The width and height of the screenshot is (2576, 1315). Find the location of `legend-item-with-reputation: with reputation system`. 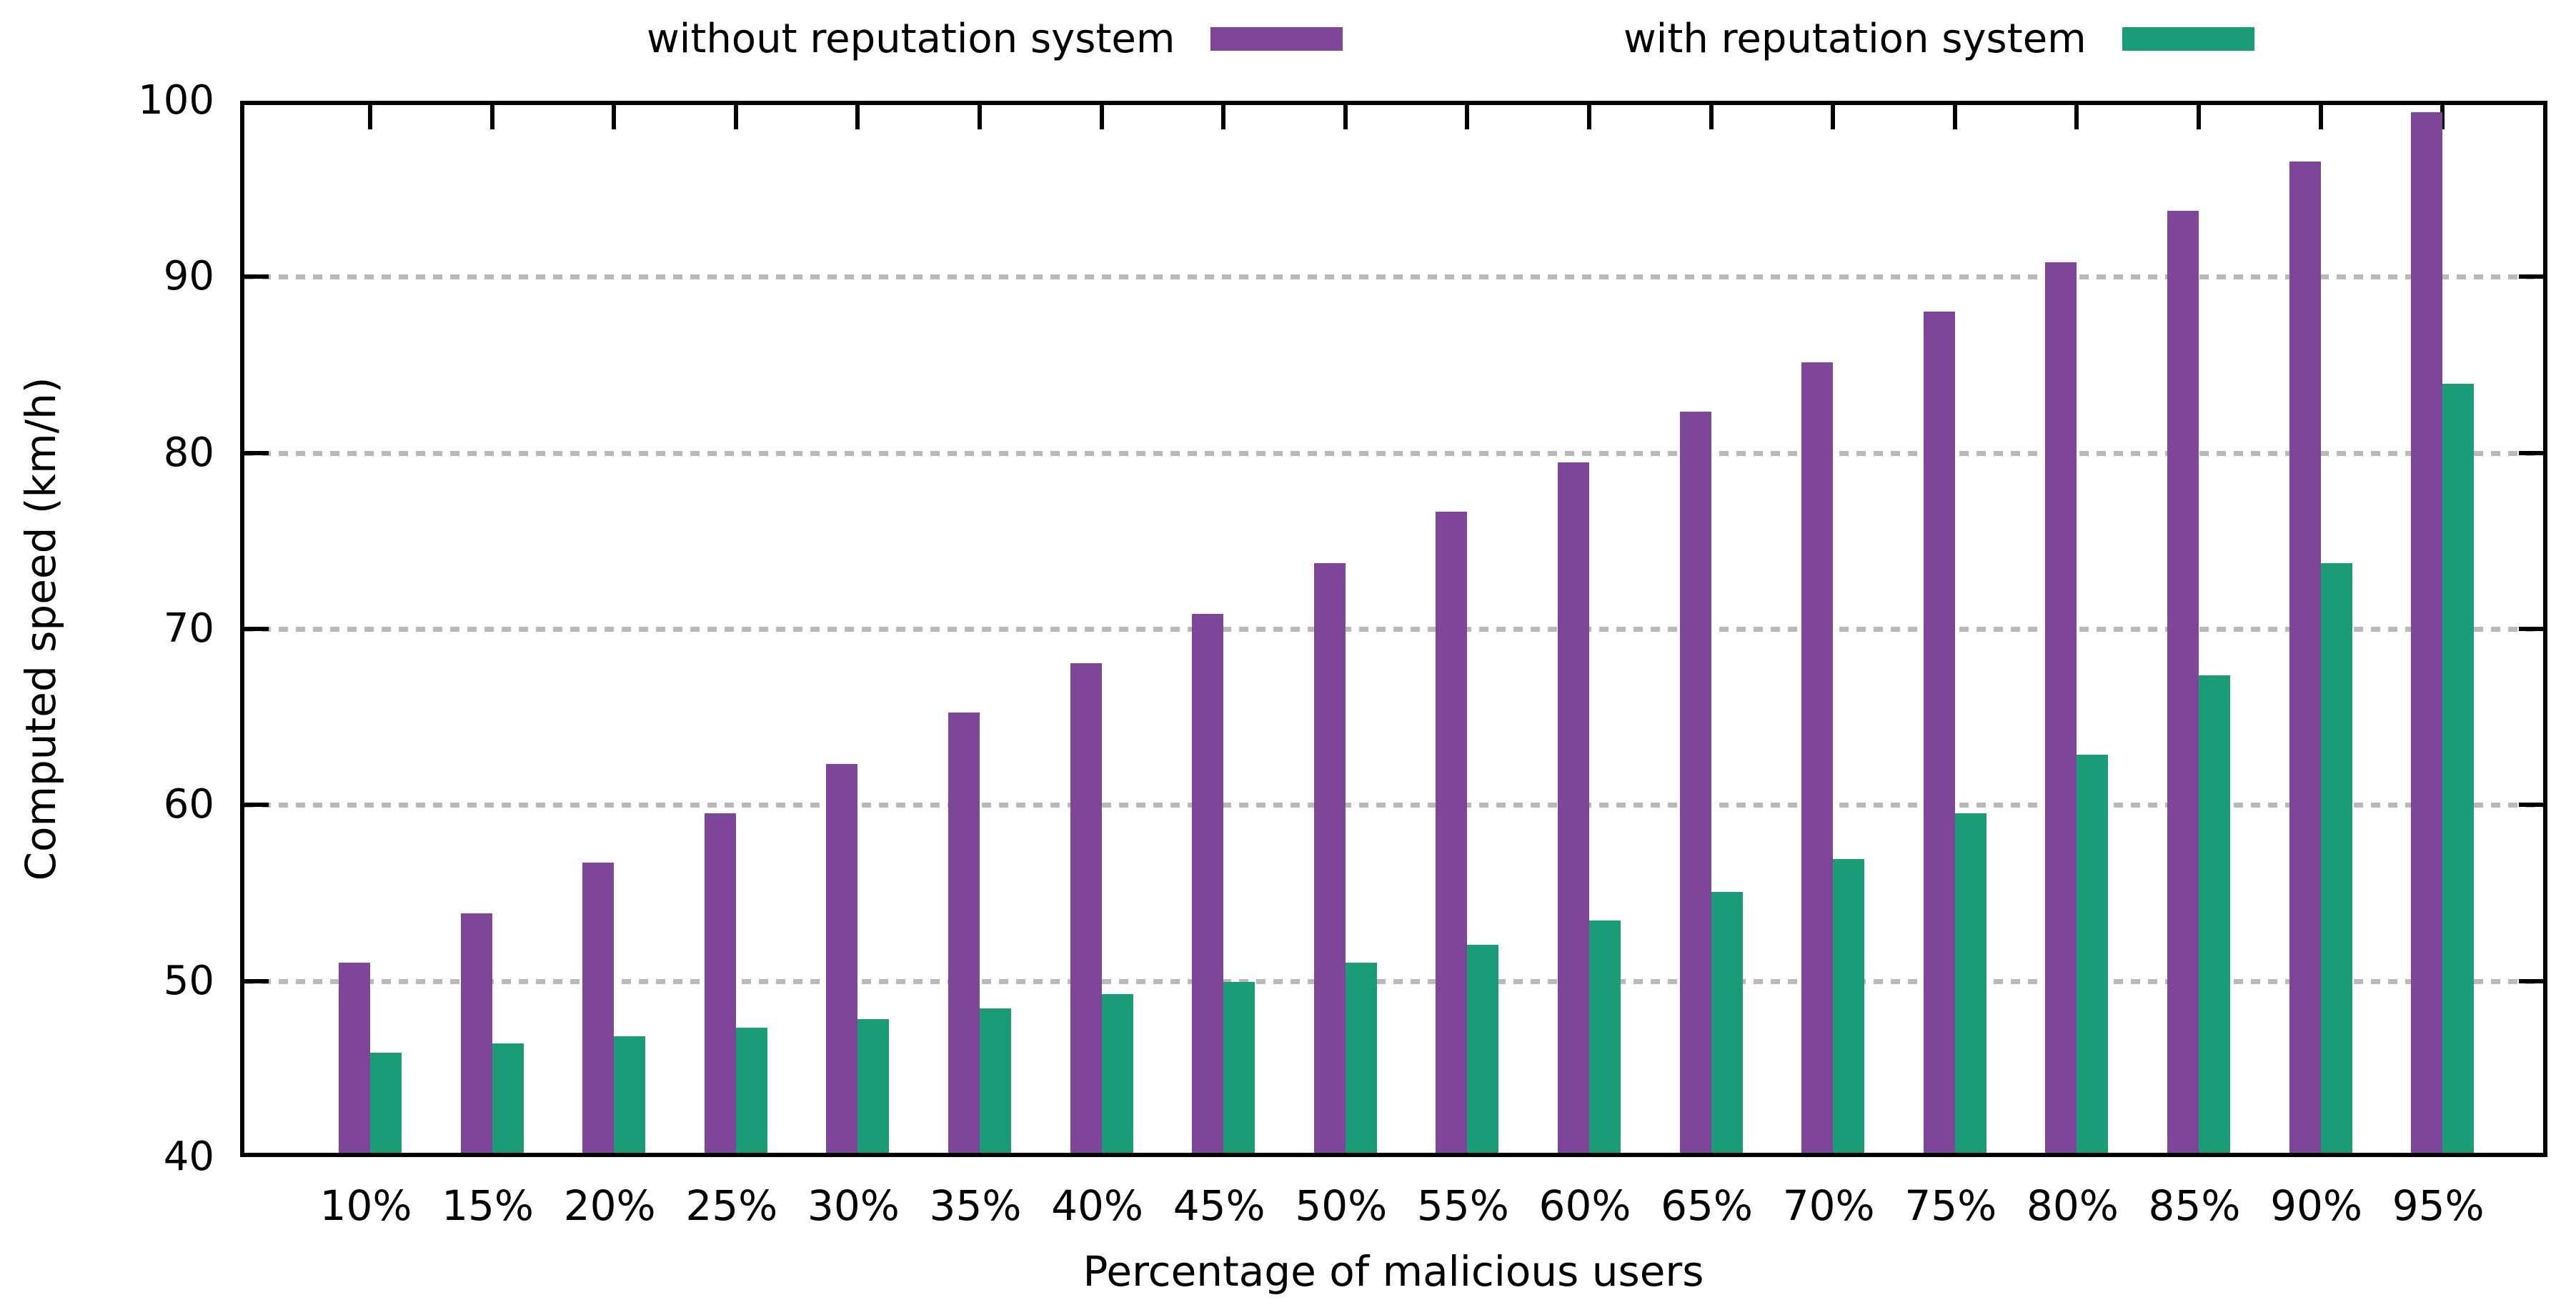

legend-item-with-reputation: with reputation system is located at coordinates (1938, 38).